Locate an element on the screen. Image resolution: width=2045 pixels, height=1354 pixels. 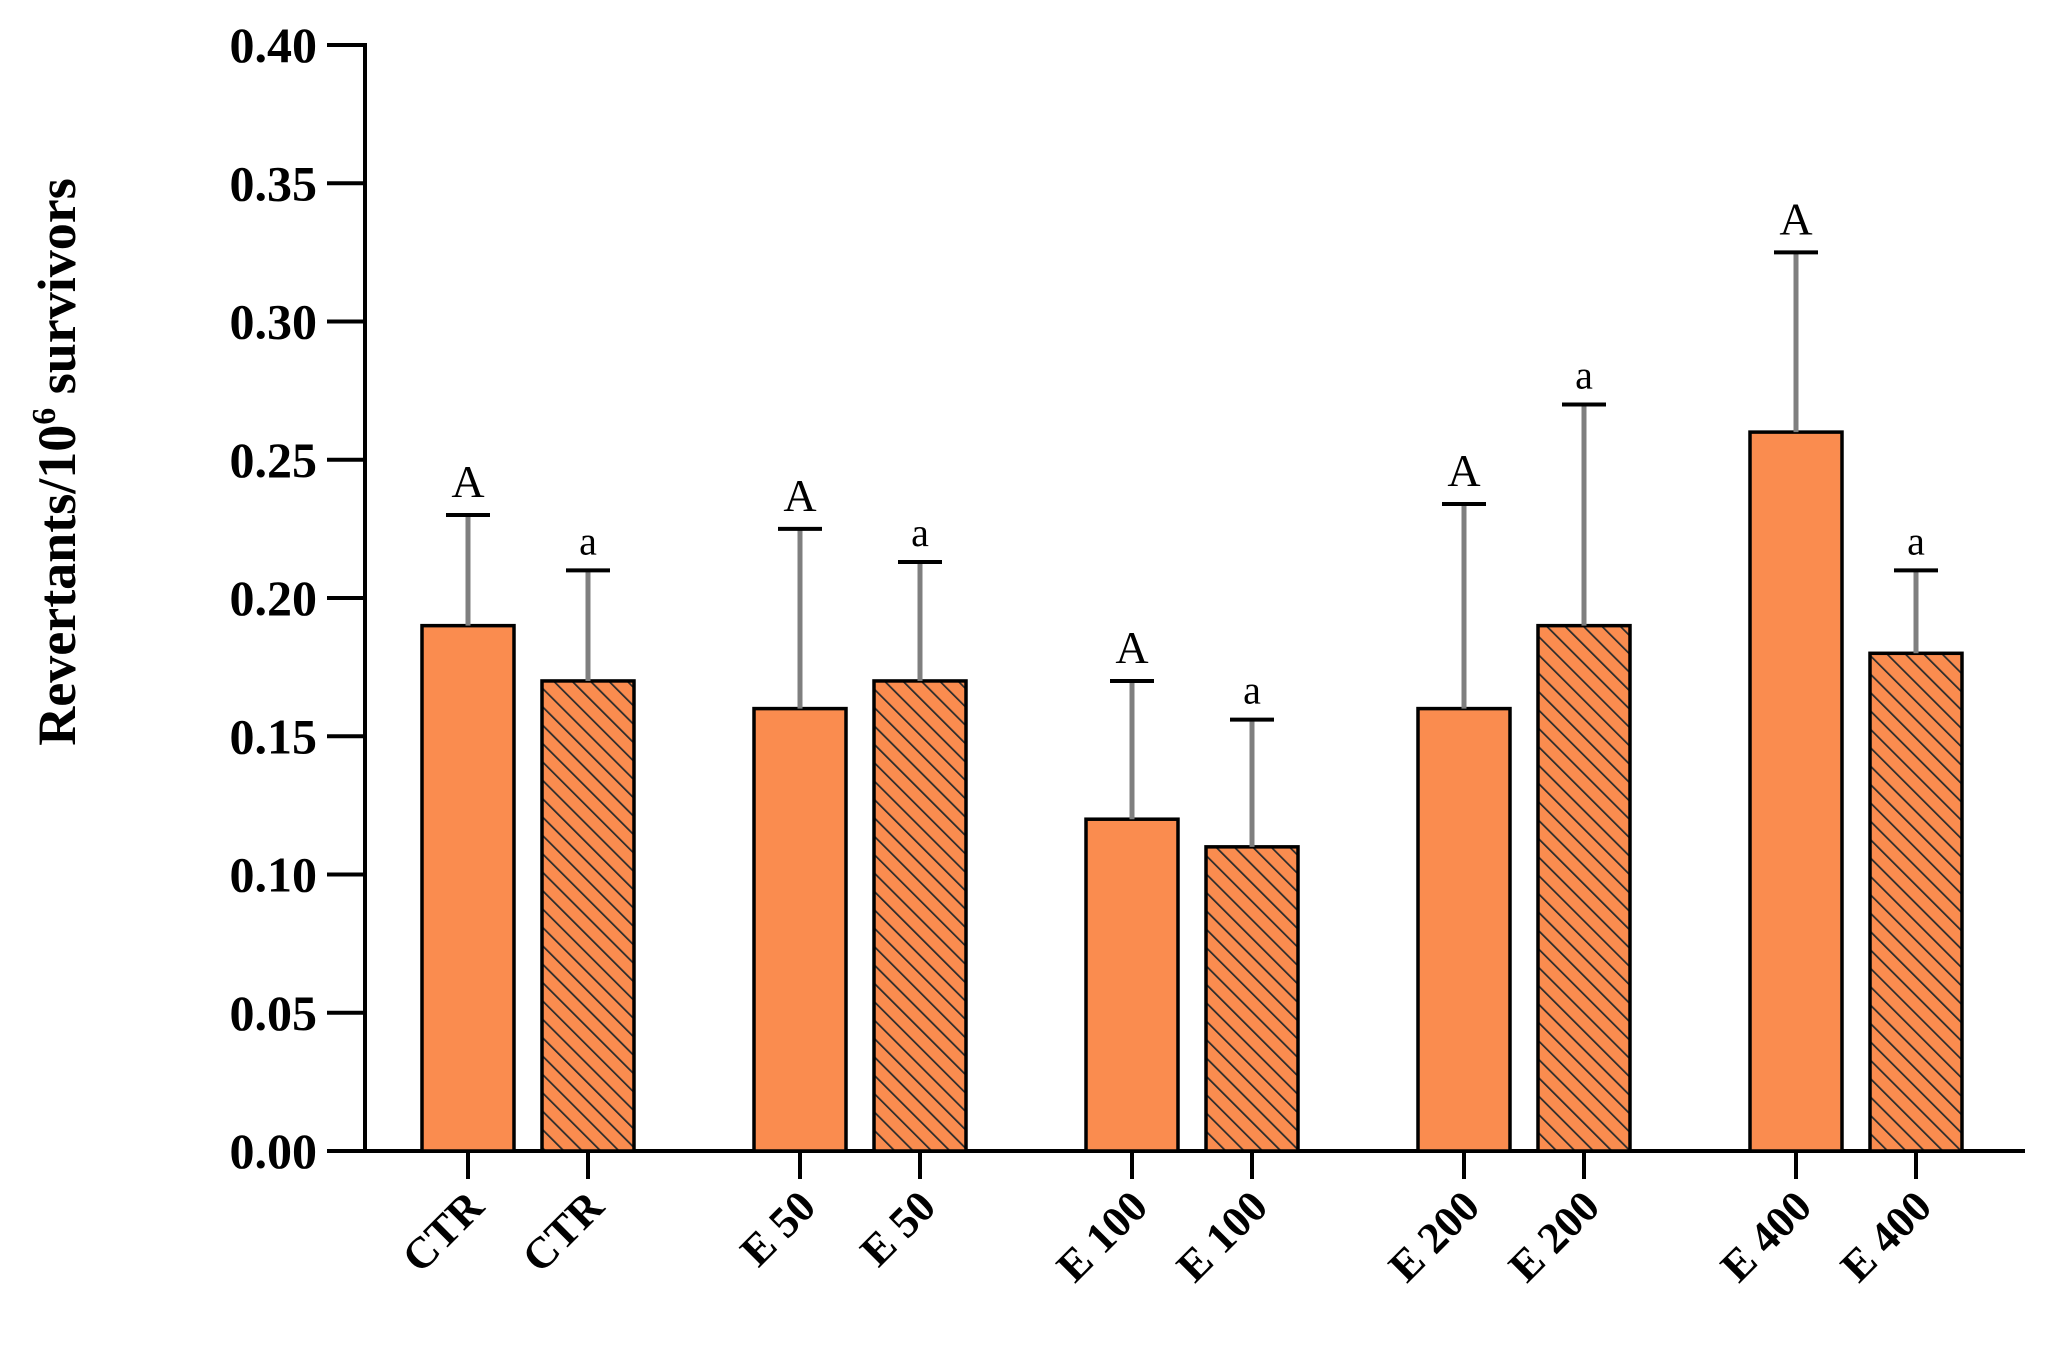
significance-label-8: A is located at coordinates (1795, 218).